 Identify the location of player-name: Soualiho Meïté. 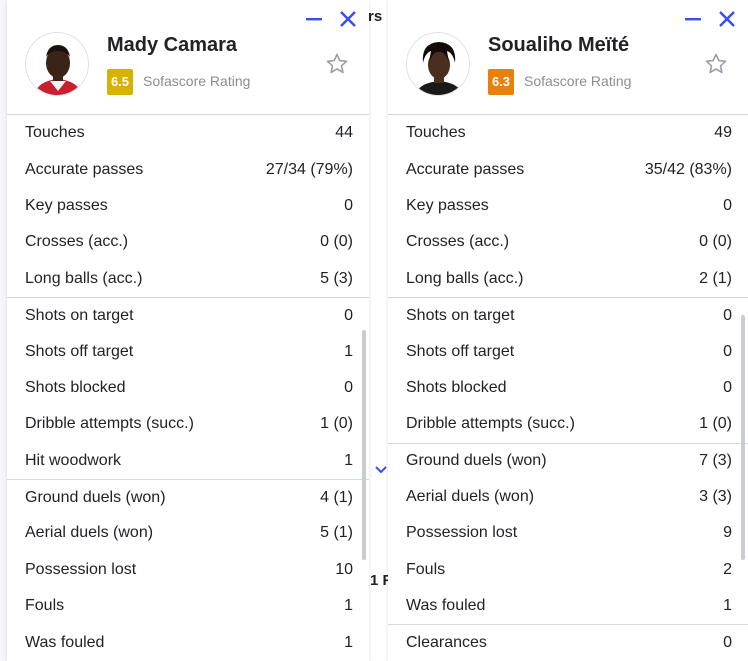
(559, 45).